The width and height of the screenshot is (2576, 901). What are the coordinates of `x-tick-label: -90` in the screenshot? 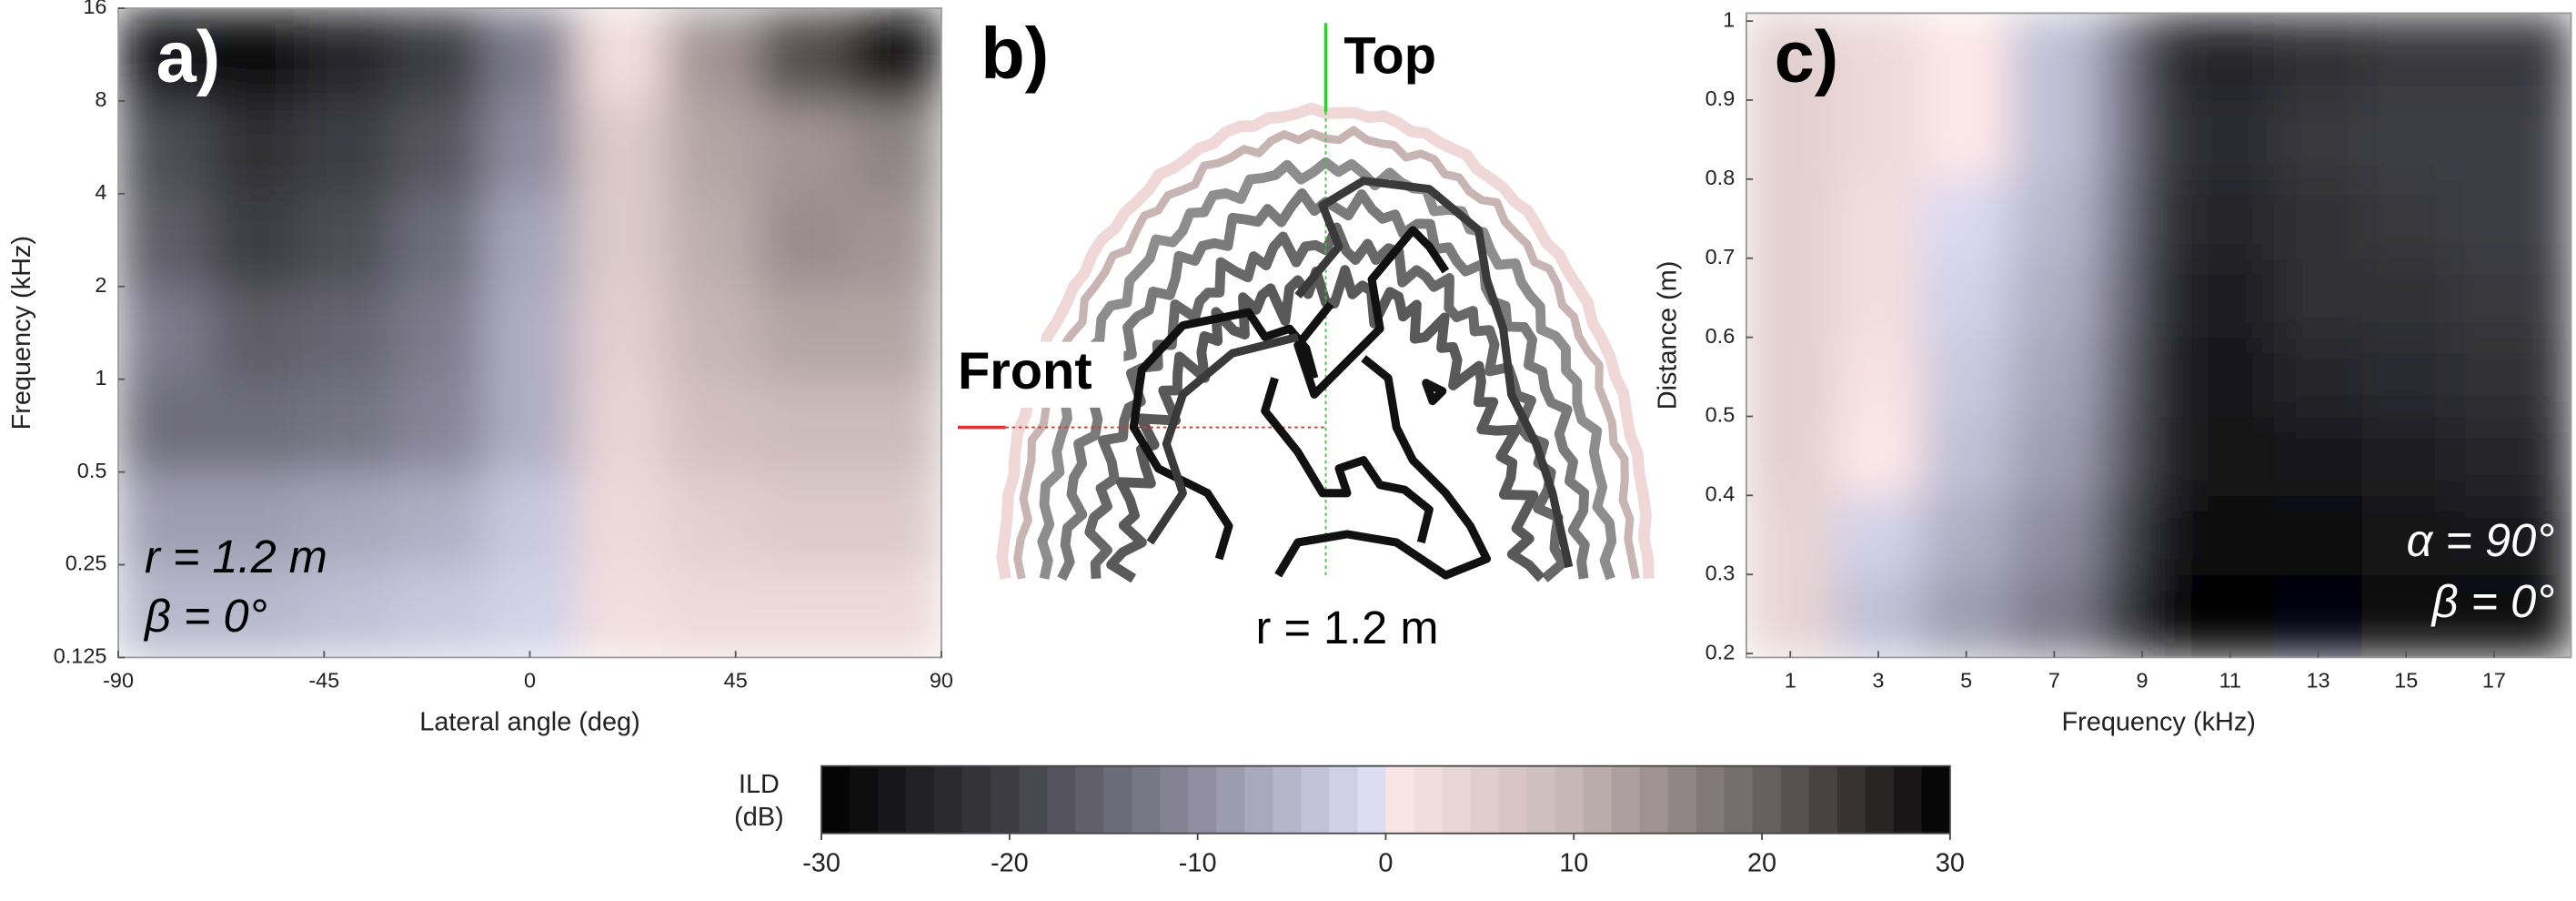 It's located at (118, 681).